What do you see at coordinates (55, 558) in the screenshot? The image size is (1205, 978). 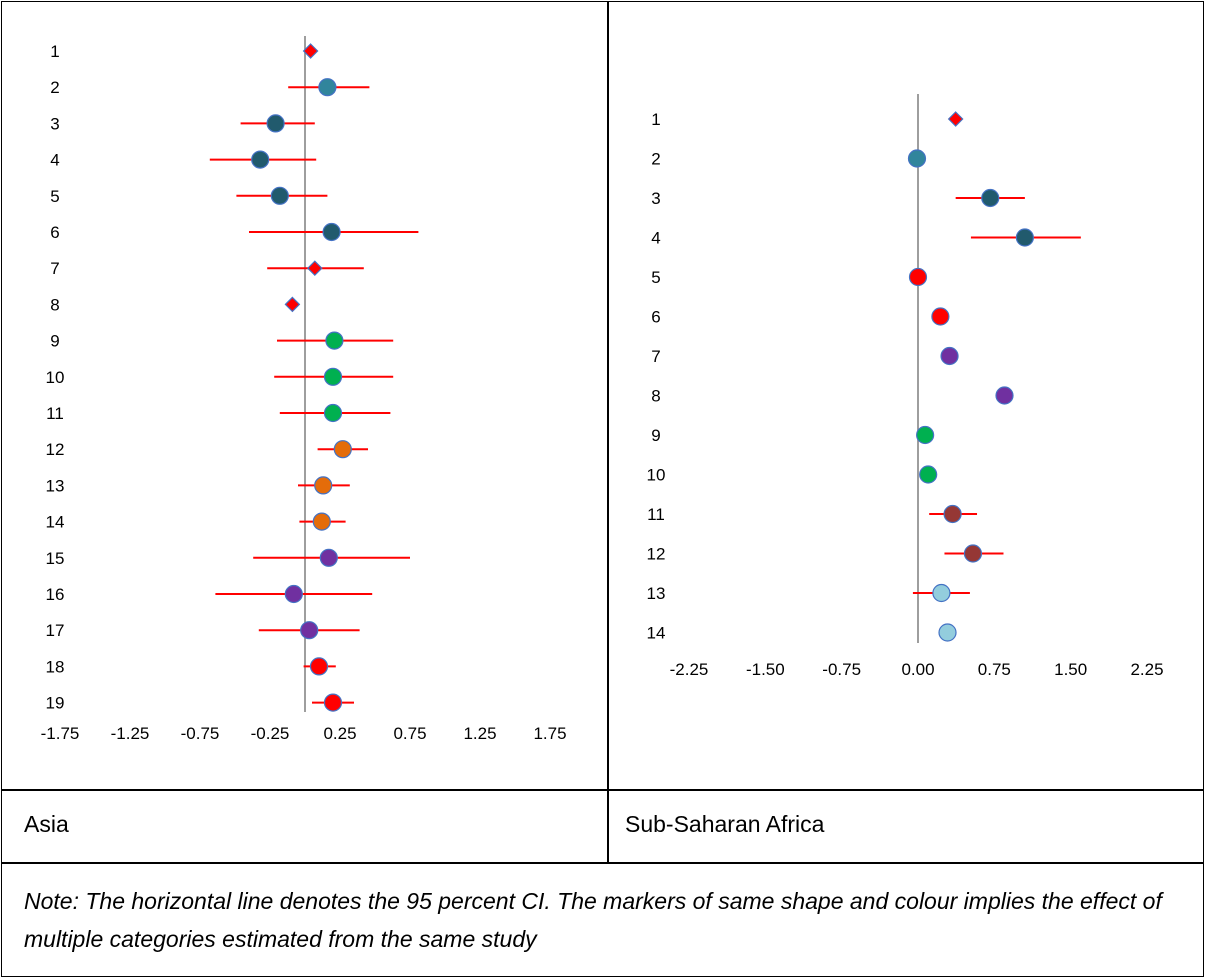 I see `row-label: 15` at bounding box center [55, 558].